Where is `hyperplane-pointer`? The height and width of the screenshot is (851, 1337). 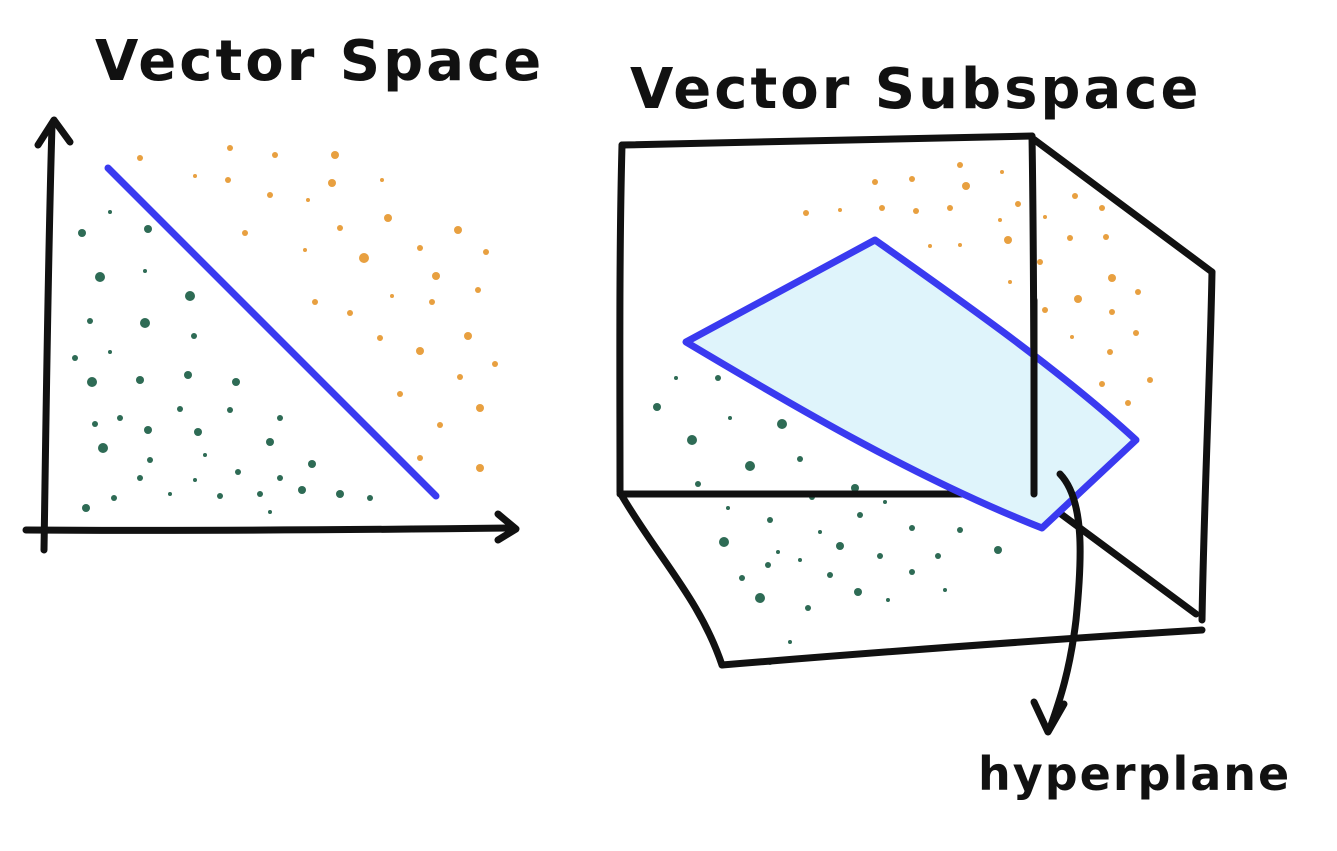
hyperplane-pointer is located at coordinates (1057, 603).